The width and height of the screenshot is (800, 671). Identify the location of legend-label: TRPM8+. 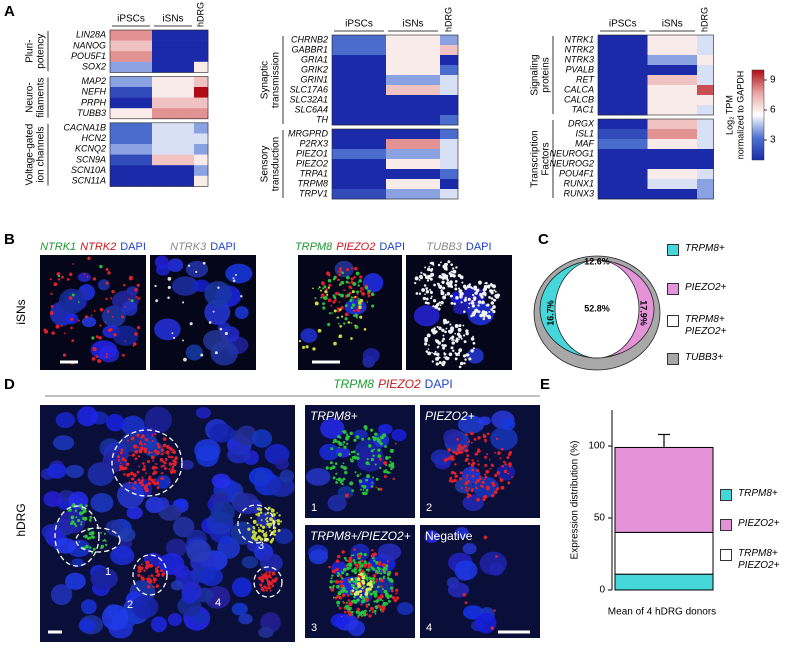
(758, 493).